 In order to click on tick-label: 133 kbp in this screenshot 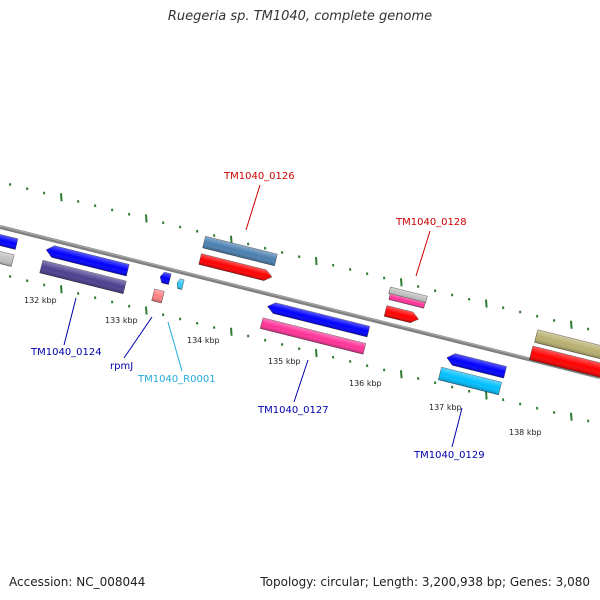, I will do `click(121, 320)`.